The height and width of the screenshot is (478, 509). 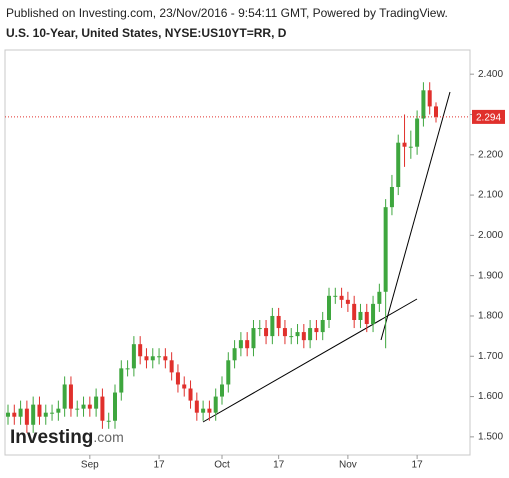 I want to click on x-tick-label: Sep, so click(x=90, y=465).